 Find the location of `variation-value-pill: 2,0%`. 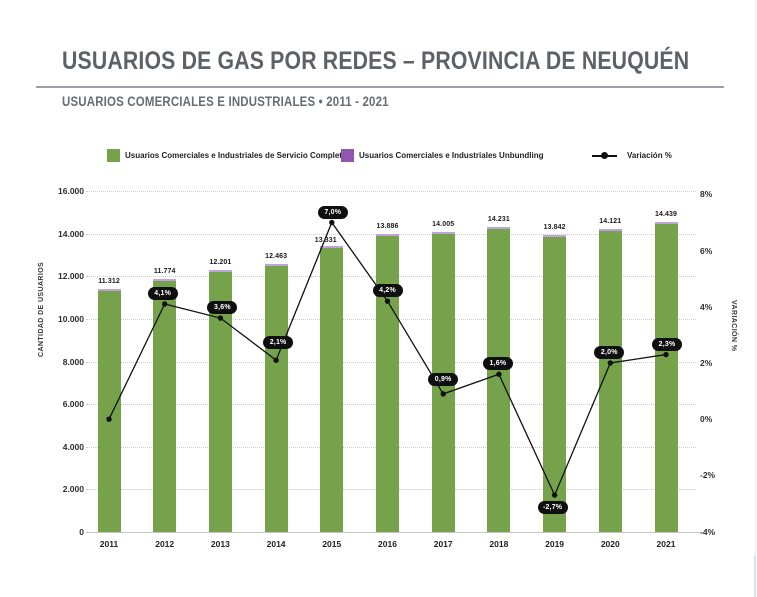

variation-value-pill: 2,0% is located at coordinates (609, 352).